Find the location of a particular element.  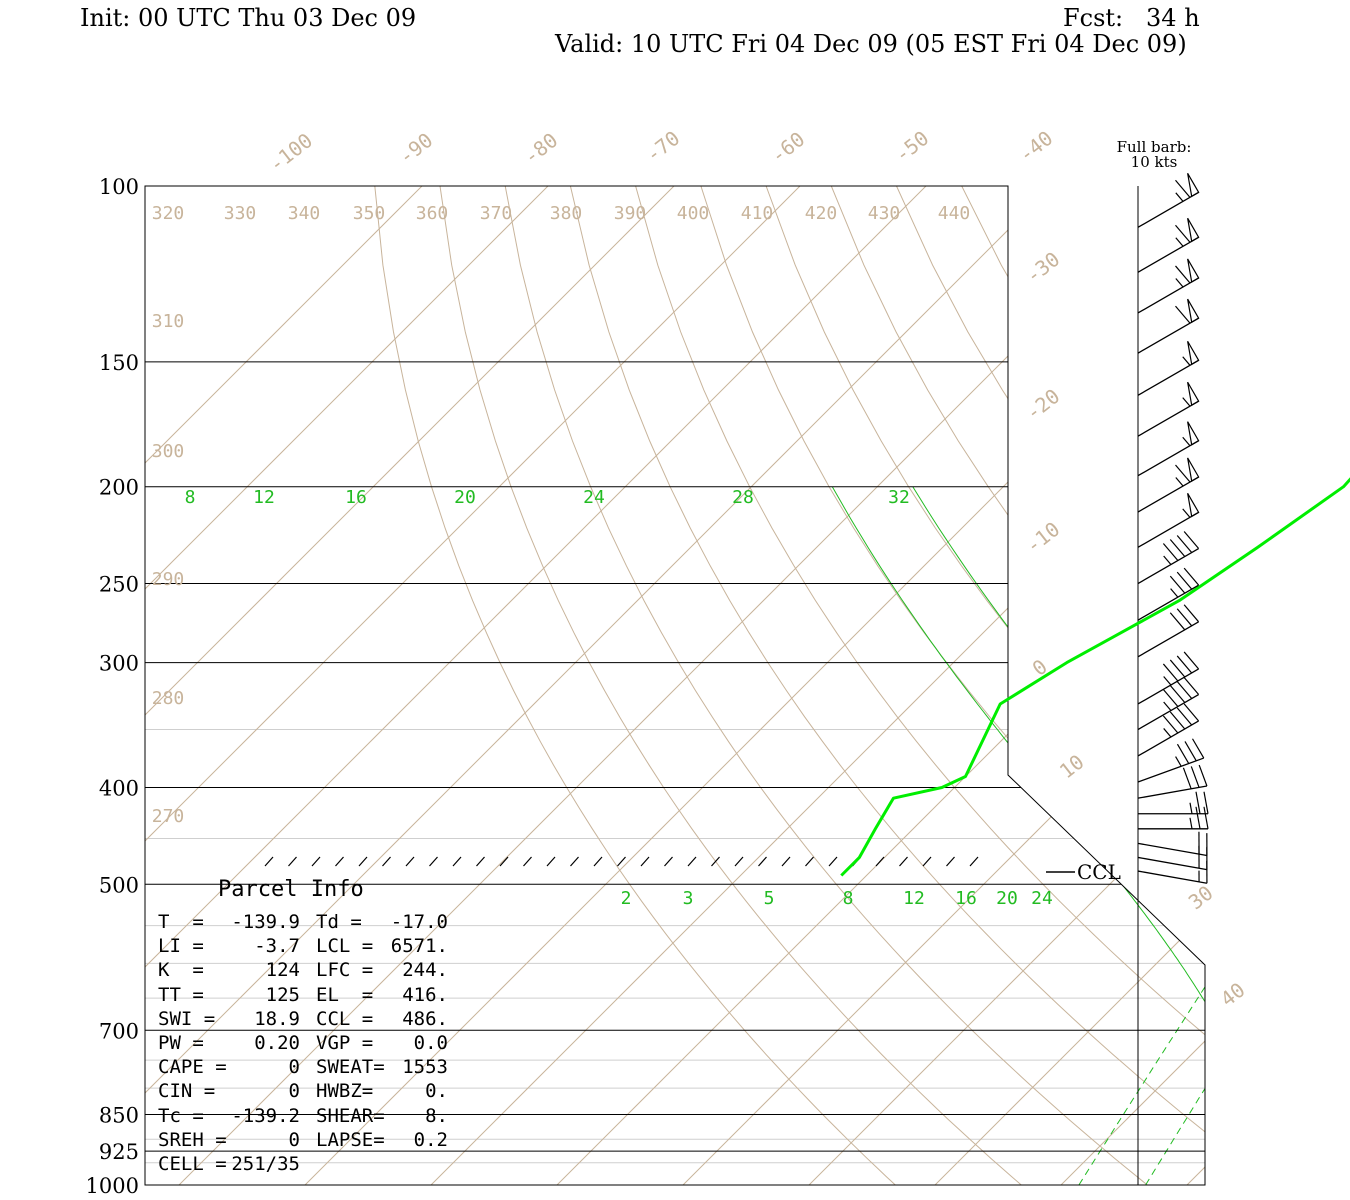

barb-key: Full barb: 10 kts is located at coordinates (1154, 155).